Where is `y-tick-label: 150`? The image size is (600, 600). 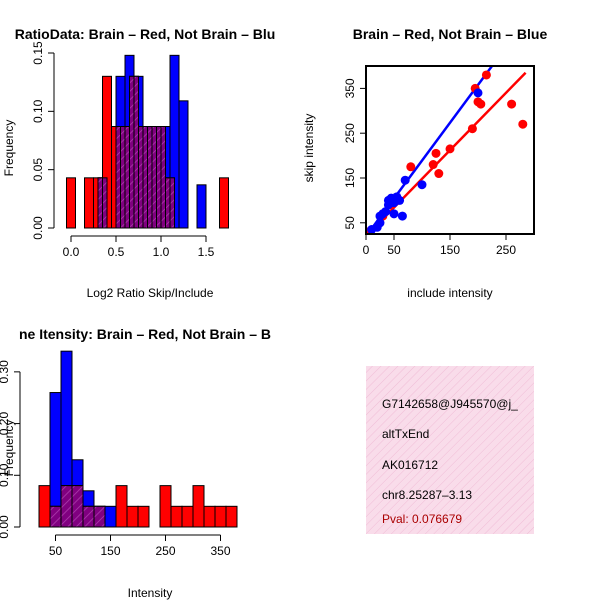 y-tick-label: 150 is located at coordinates (350, 178).